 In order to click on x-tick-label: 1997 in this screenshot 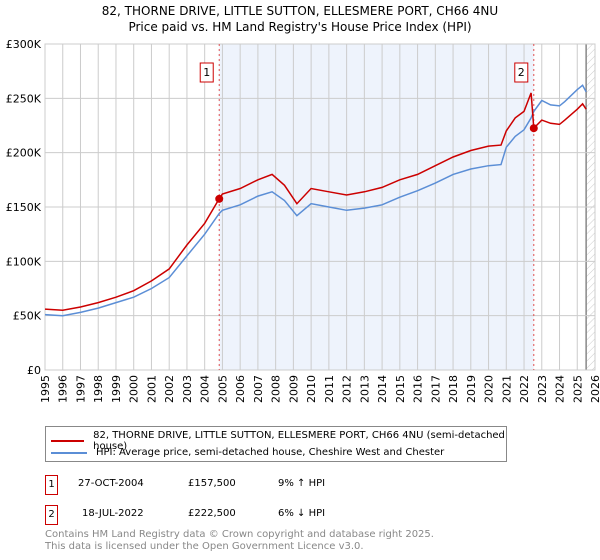, I will do `click(80, 389)`.